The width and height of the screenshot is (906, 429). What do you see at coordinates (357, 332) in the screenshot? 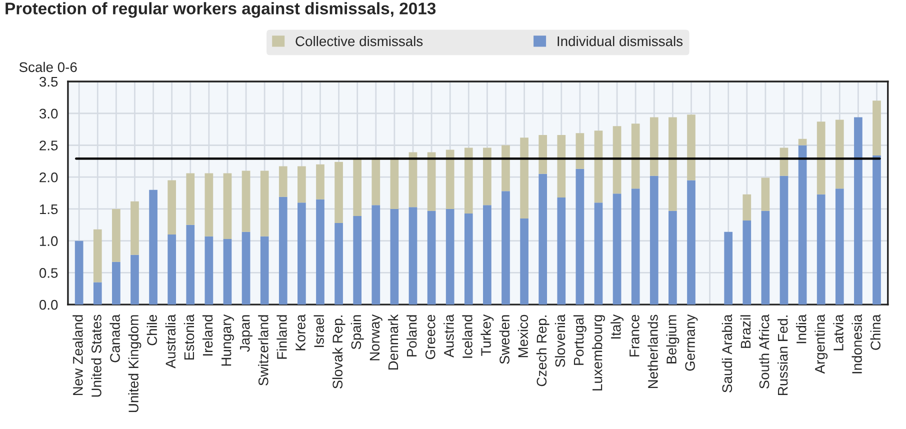
I see `x-tick-label: Spain` at bounding box center [357, 332].